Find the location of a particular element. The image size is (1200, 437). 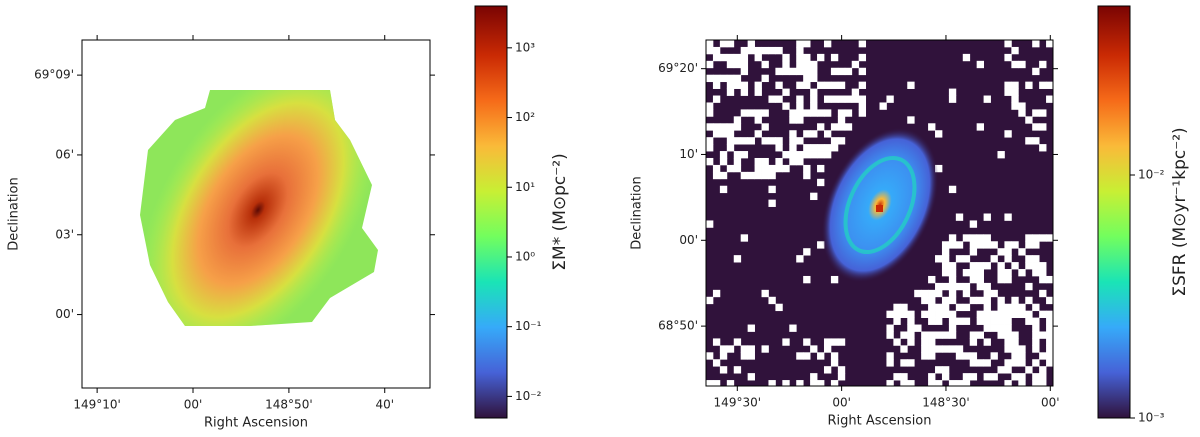

colorbar-tick-label: 10³ is located at coordinates (525, 47).